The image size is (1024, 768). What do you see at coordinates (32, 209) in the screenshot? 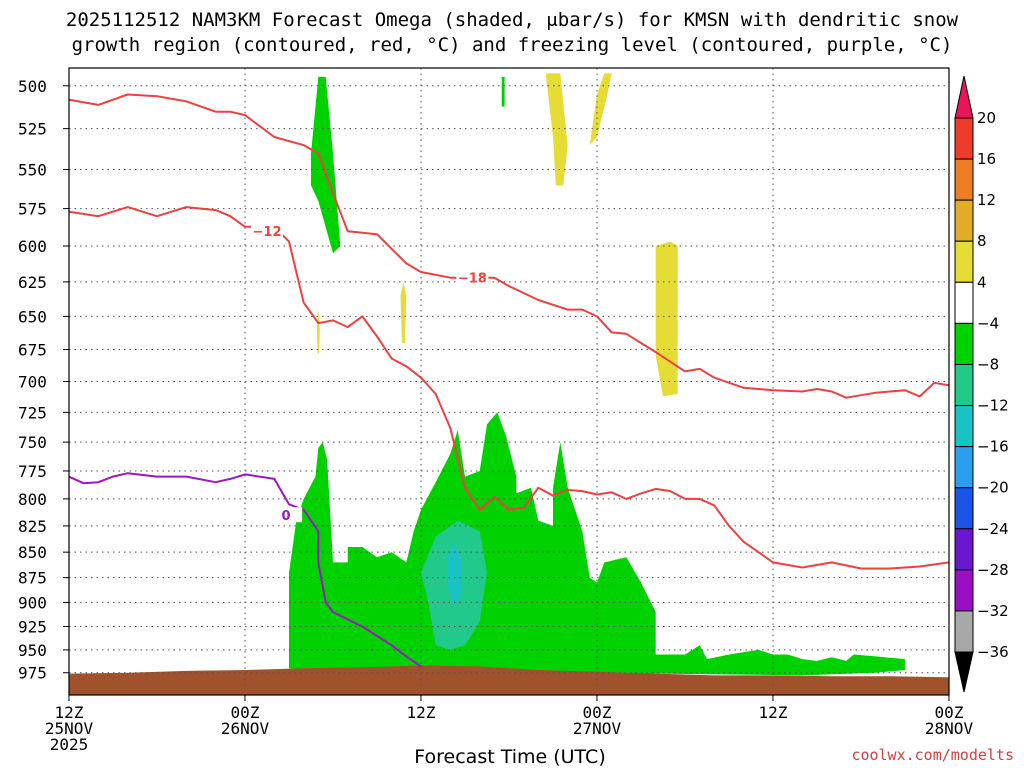
I see `y-tick-label: 575` at bounding box center [32, 209].